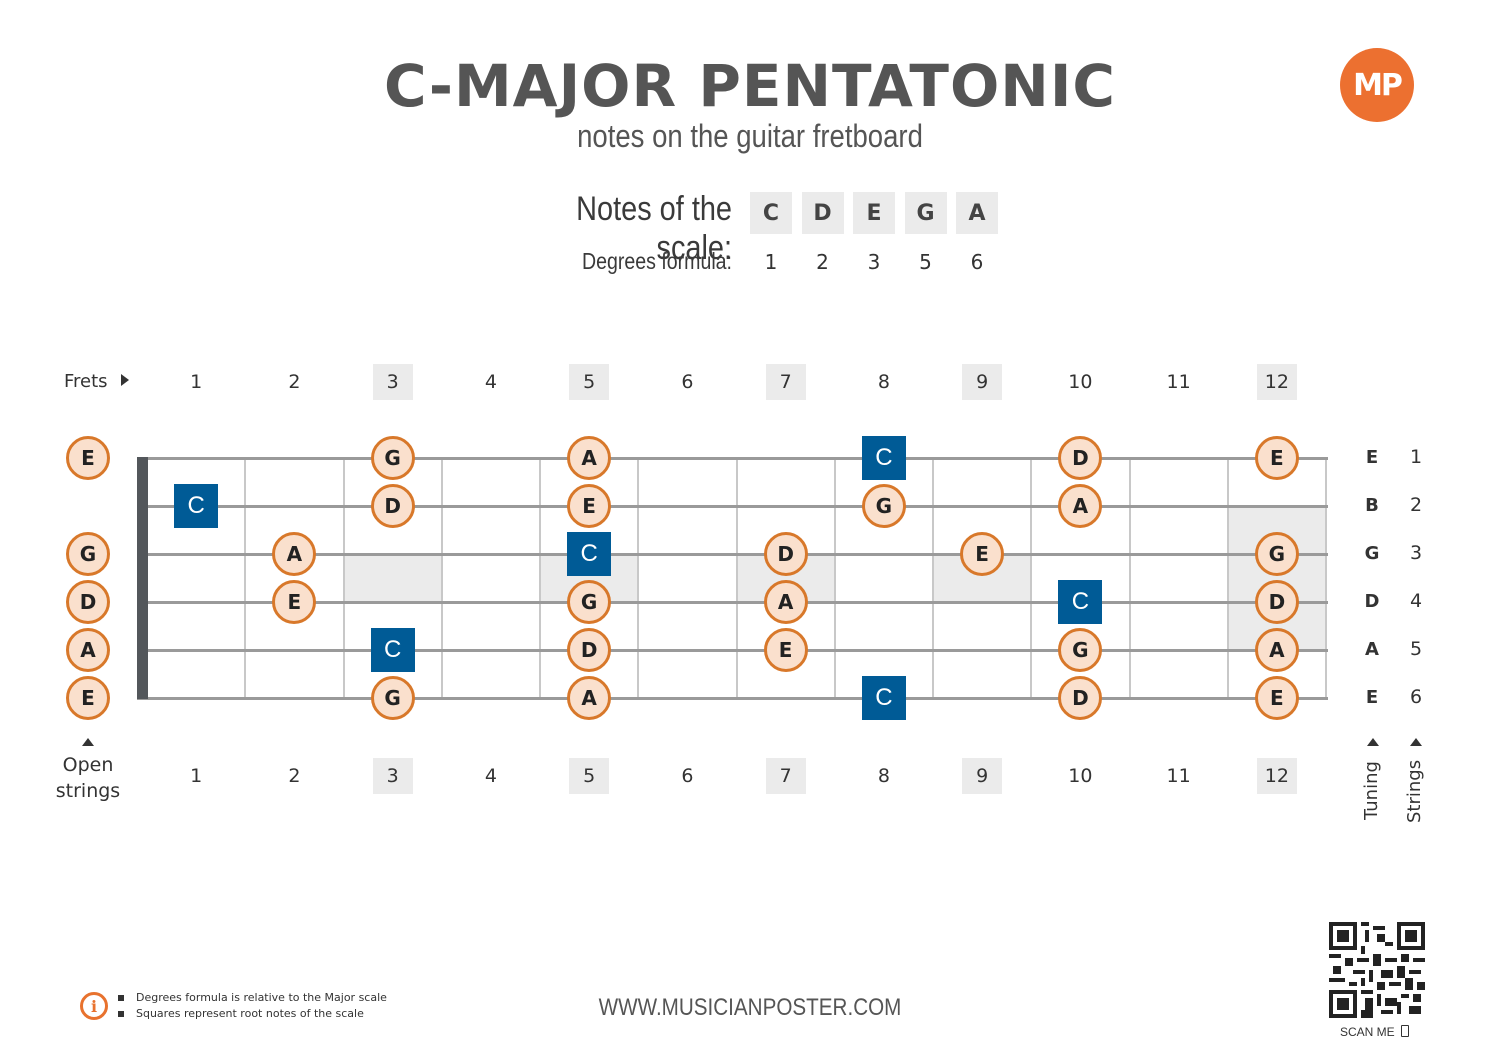 This screenshot has height=1061, width=1500. What do you see at coordinates (771, 262) in the screenshot?
I see `scale-degree: 1` at bounding box center [771, 262].